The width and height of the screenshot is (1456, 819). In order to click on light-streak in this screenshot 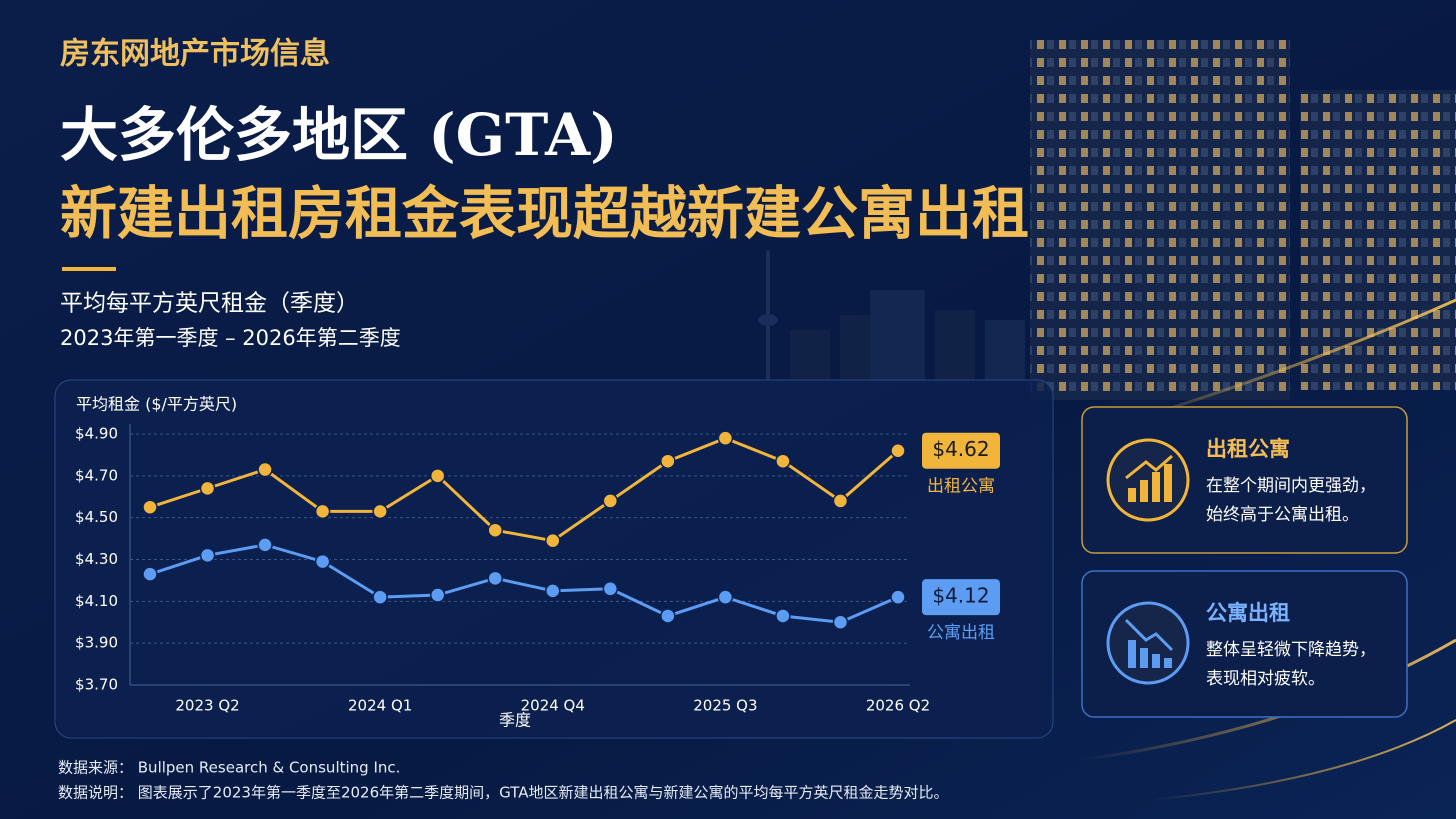, I will do `click(1302, 760)`.